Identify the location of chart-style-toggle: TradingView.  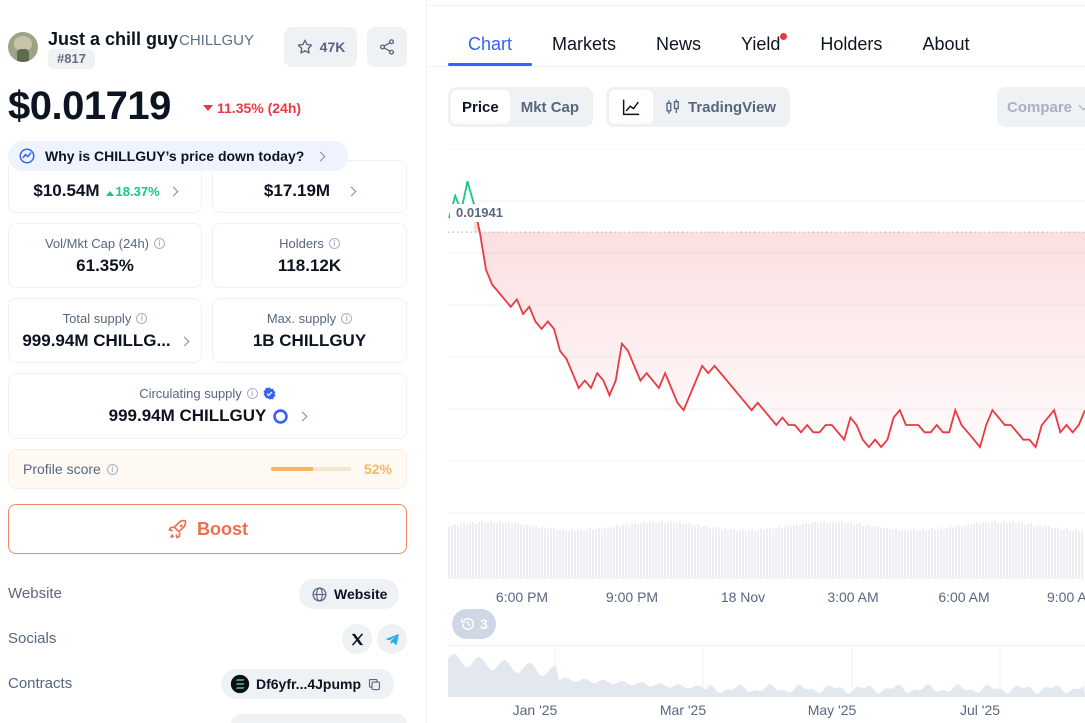
(698, 107).